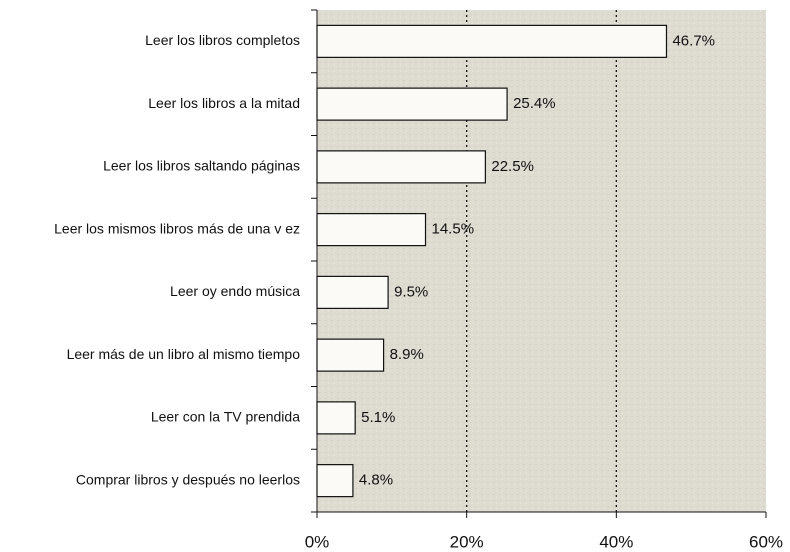 The width and height of the screenshot is (790, 552). I want to click on y-tick-label: Leer los libros saltando páginas, so click(201, 166).